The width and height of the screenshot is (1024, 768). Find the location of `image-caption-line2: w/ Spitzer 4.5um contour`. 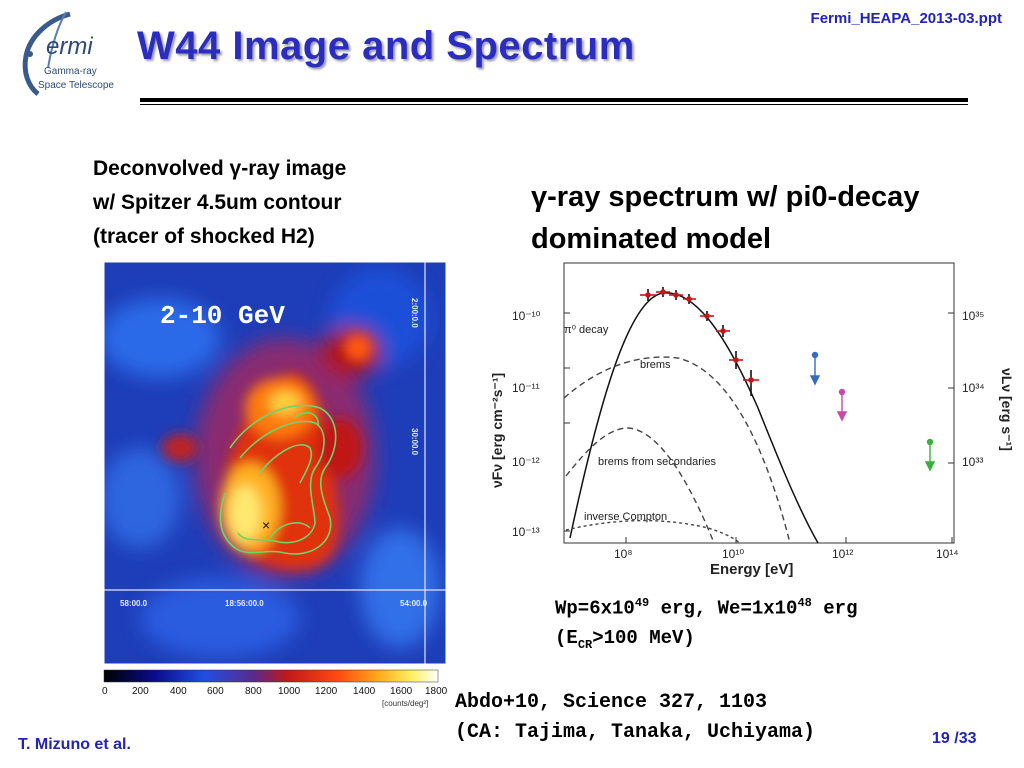

image-caption-line2: w/ Spitzer 4.5um contour is located at coordinates (217, 202).